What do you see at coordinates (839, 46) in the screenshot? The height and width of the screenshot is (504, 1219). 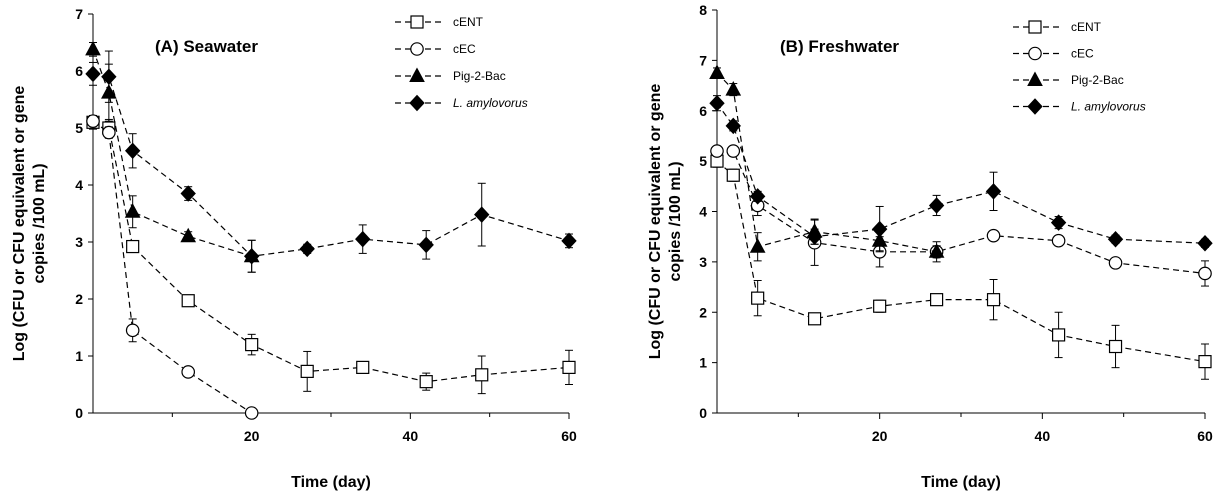 I see `panel-title: (B) Freshwater` at bounding box center [839, 46].